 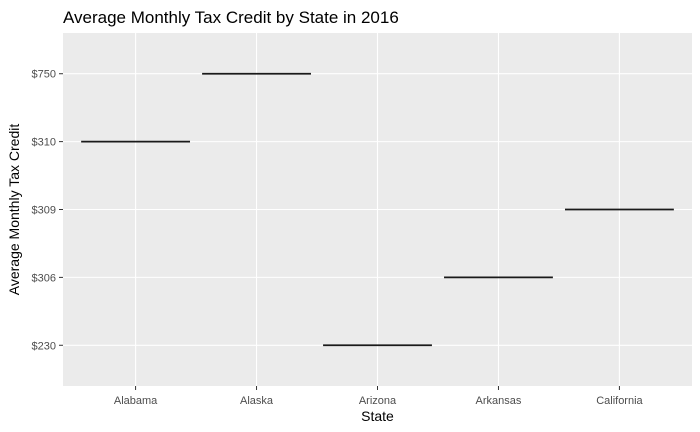 What do you see at coordinates (44, 278) in the screenshot?
I see `y-tick-label: $306` at bounding box center [44, 278].